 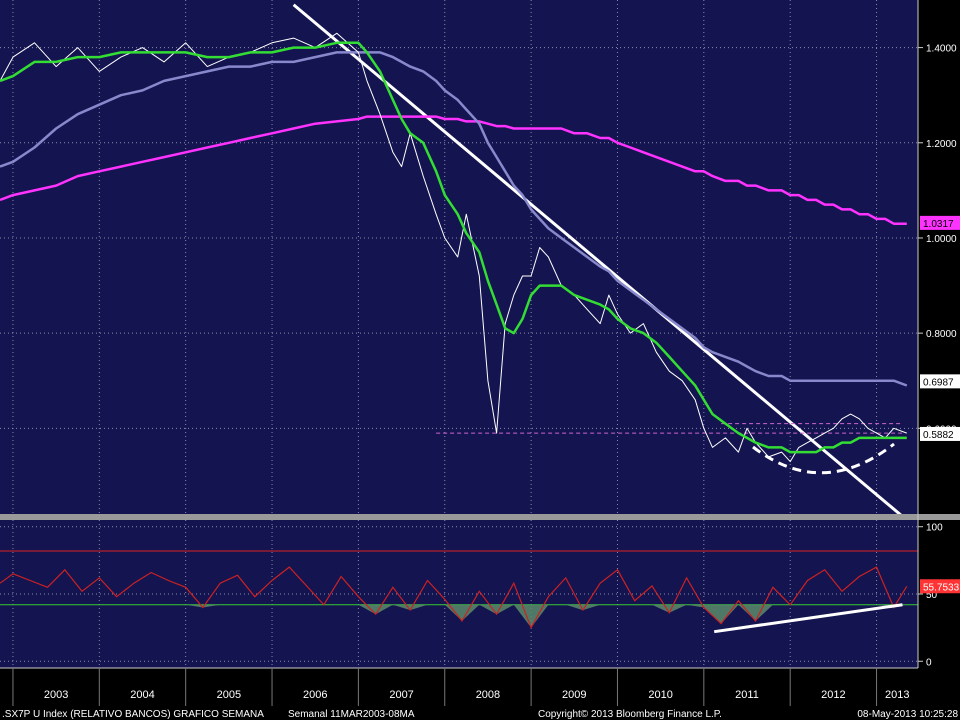 What do you see at coordinates (941, 334) in the screenshot?
I see `main-y-tick-label-3: 0.8000` at bounding box center [941, 334].